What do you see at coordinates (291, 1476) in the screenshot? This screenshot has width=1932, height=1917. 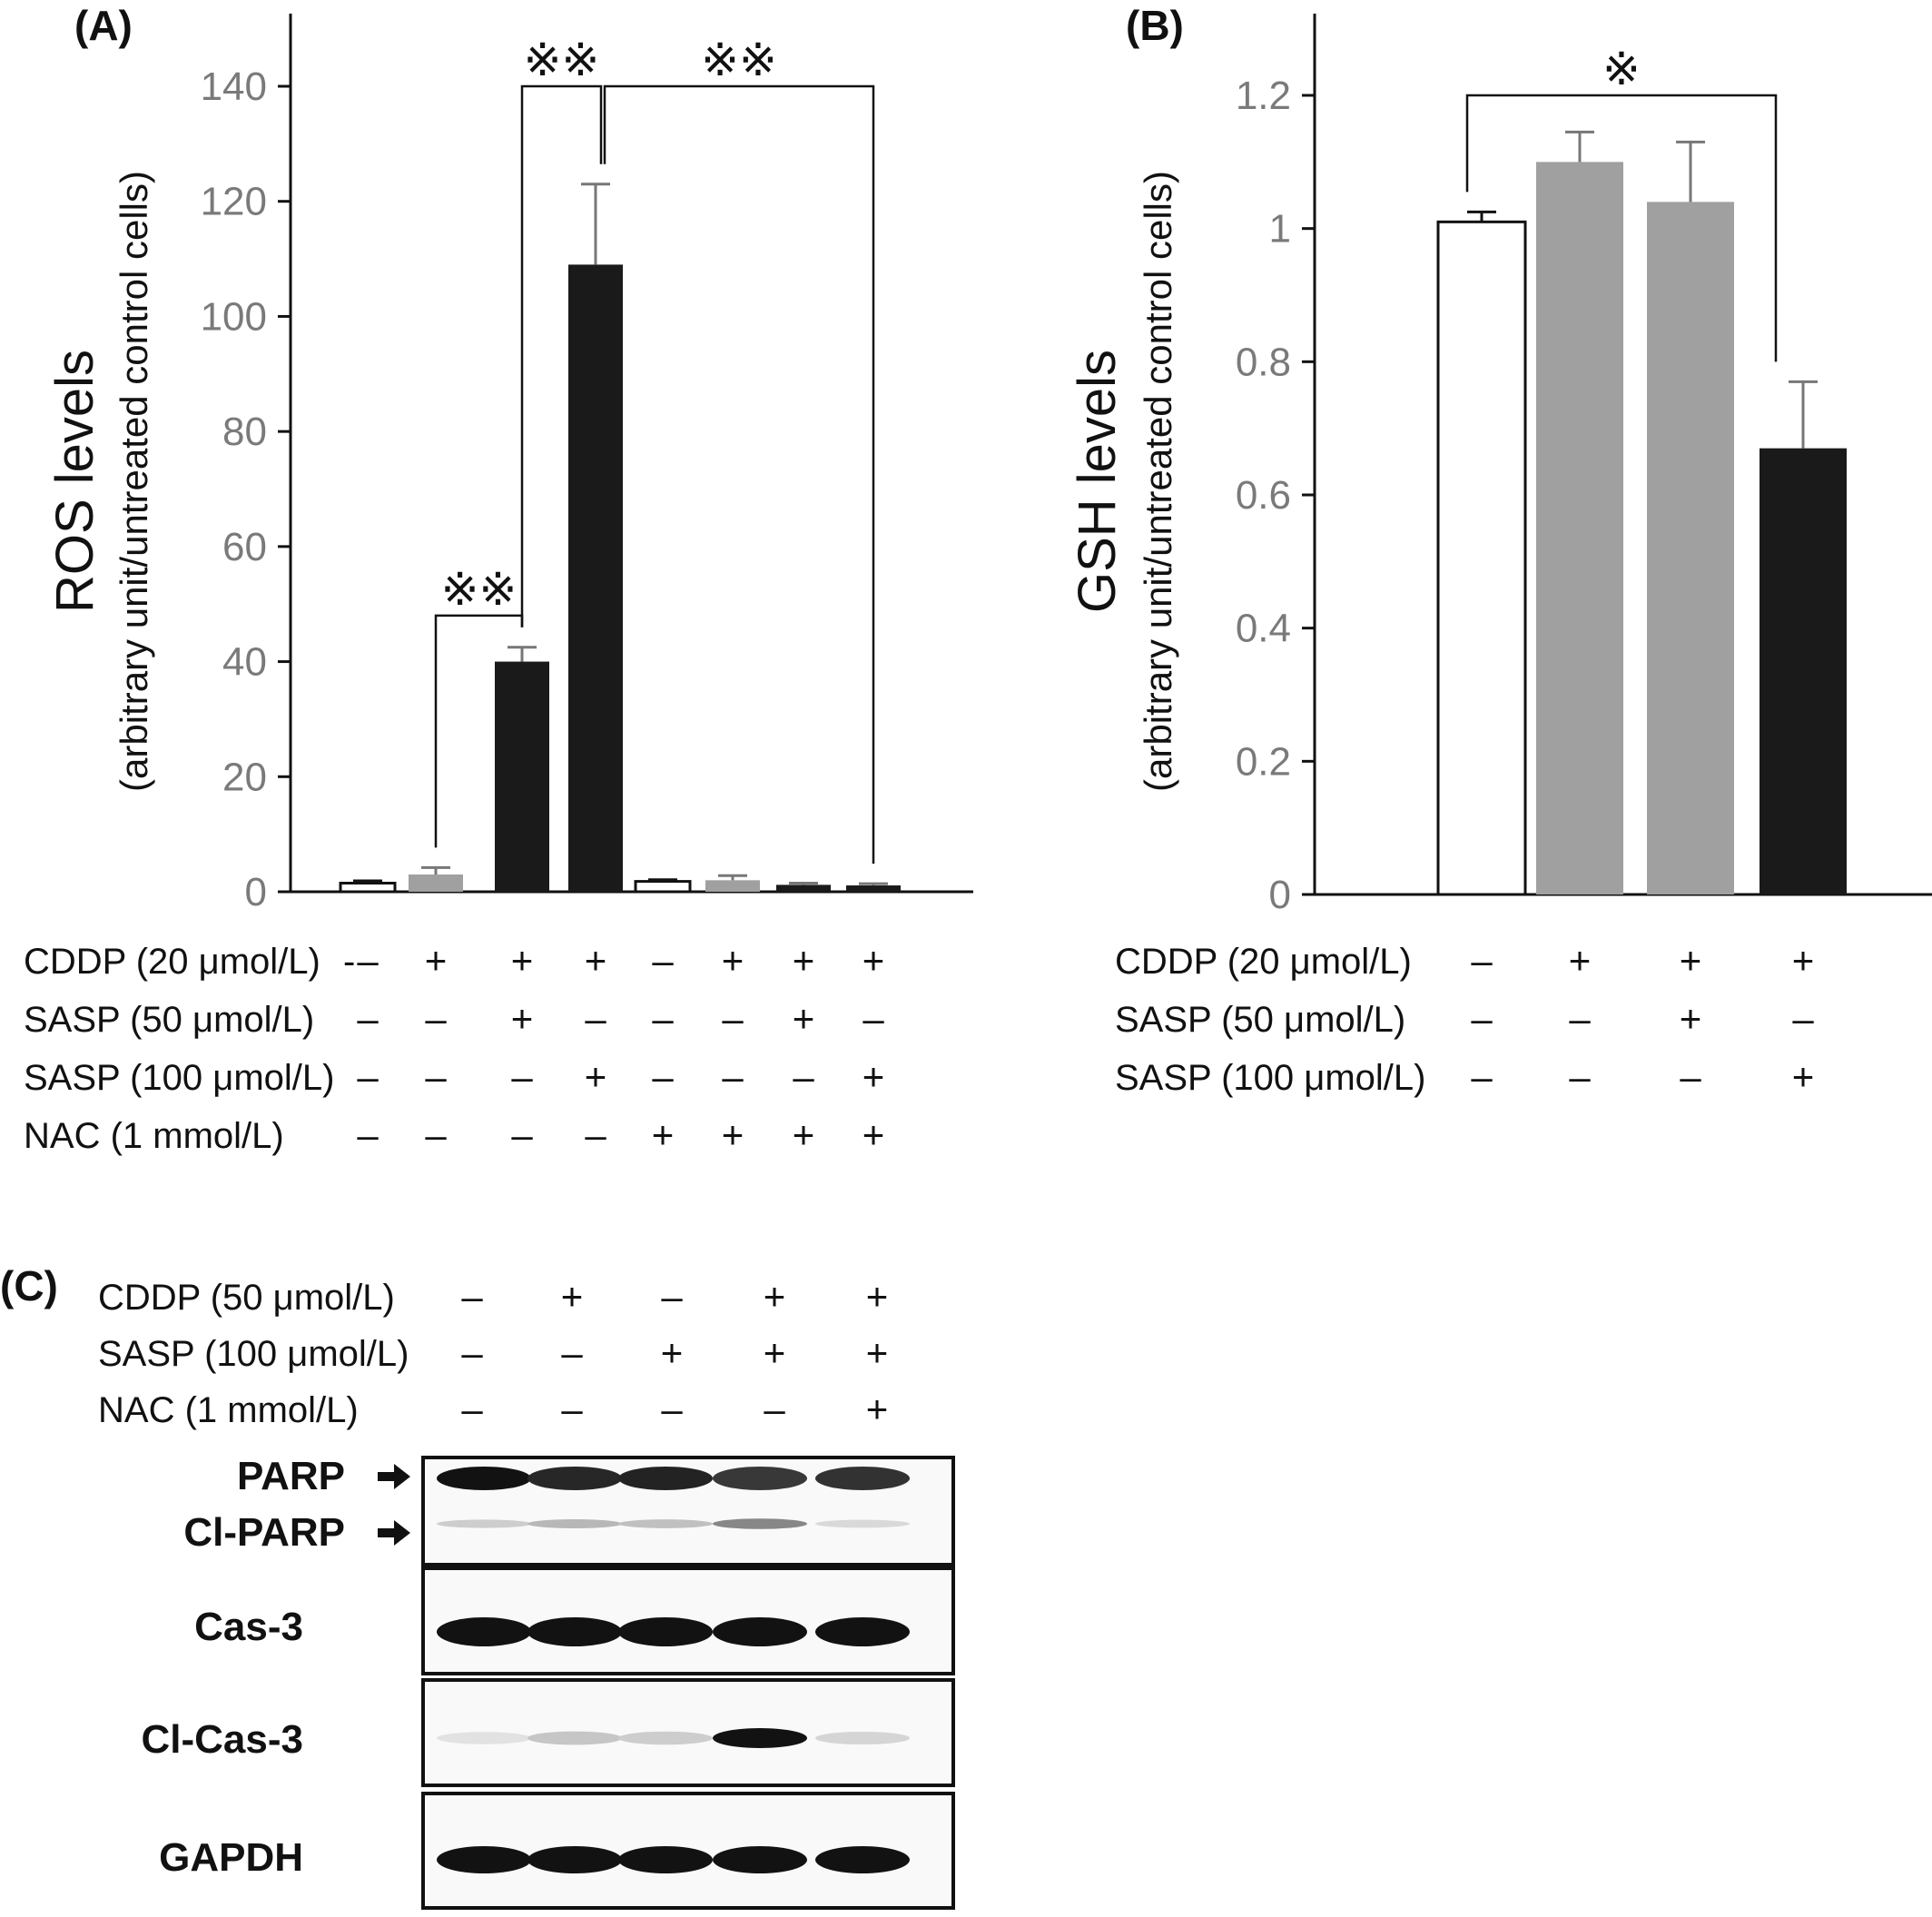 I see `band-label: PARP` at bounding box center [291, 1476].